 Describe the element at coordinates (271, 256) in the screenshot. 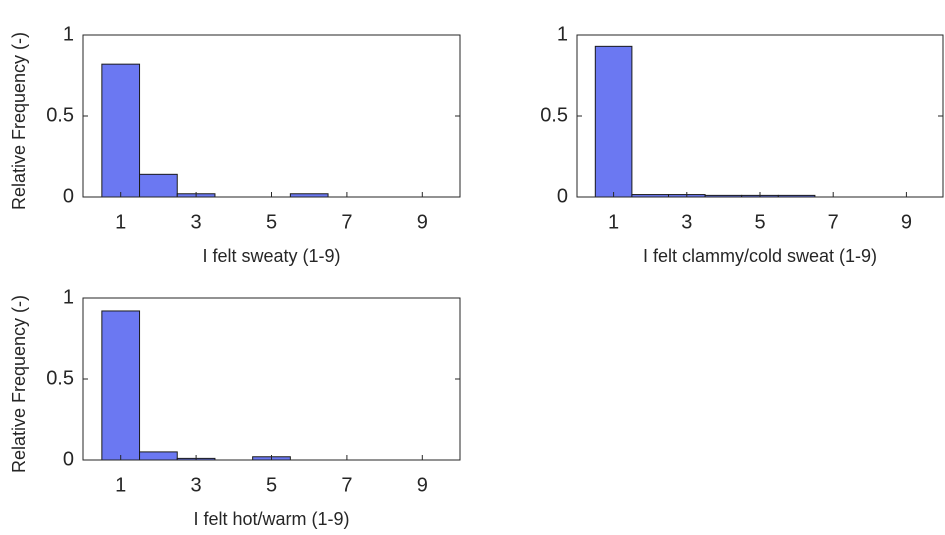

I see `x-axis-label: I felt sweaty (1-9)` at that location.